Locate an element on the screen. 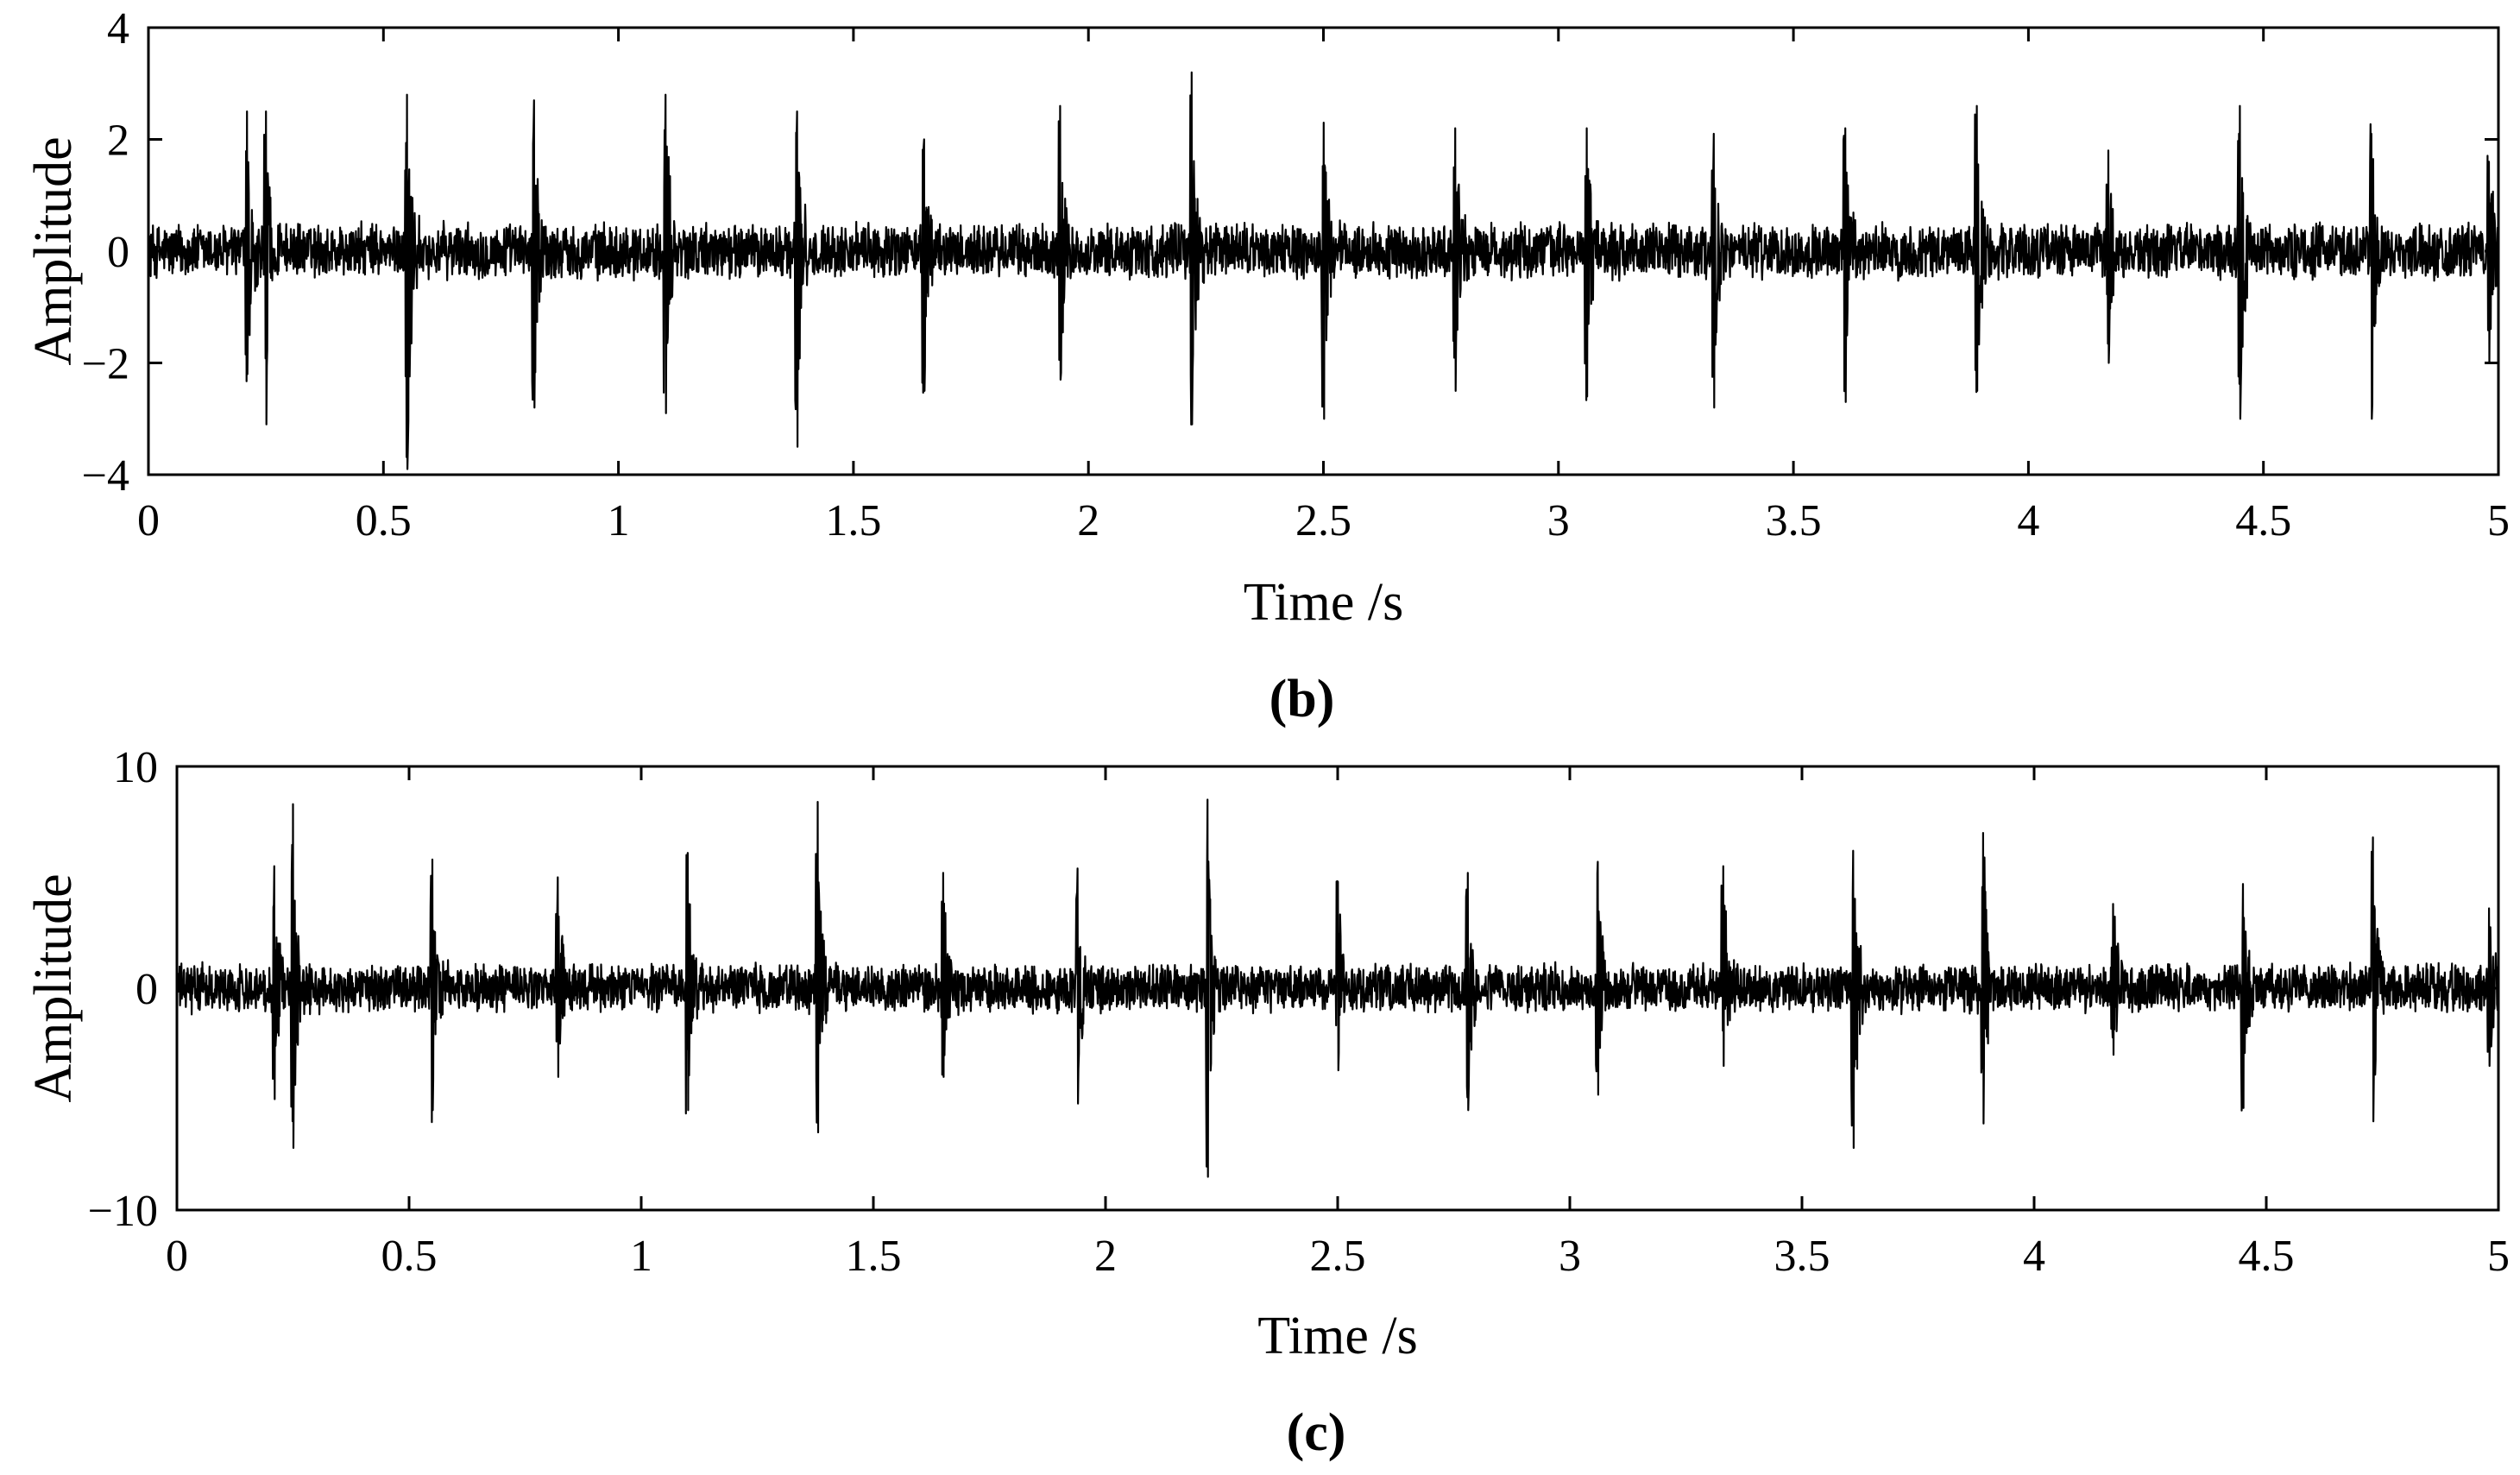  x-axis-label-c: Time /s is located at coordinates (1338, 1336).